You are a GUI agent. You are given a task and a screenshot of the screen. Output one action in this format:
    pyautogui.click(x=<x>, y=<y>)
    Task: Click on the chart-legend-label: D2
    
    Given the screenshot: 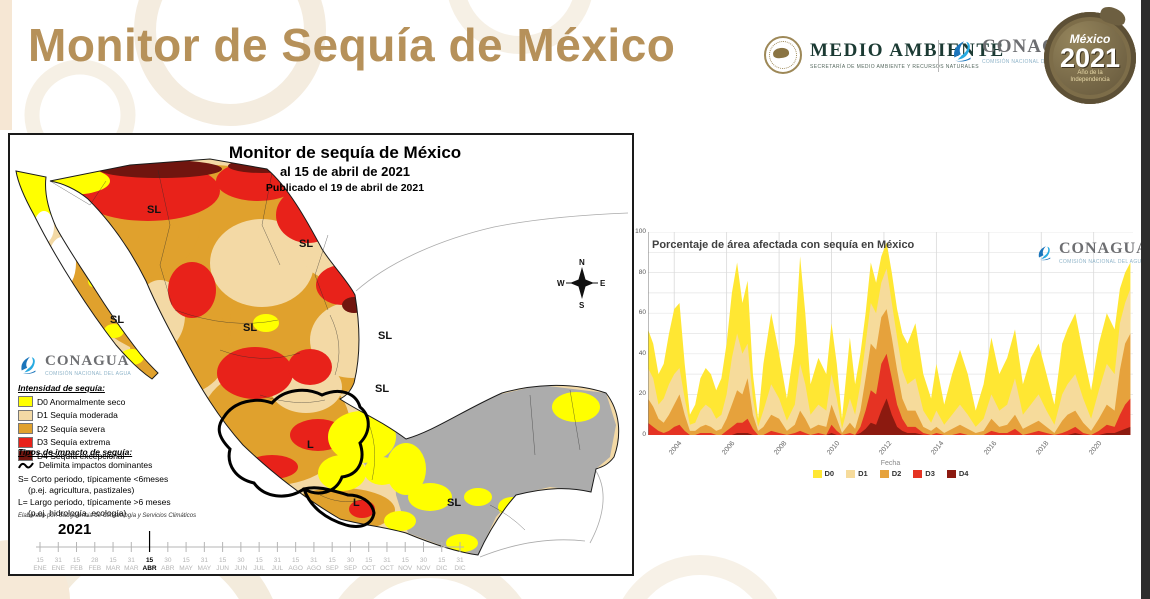 What is the action you would take?
    pyautogui.click(x=896, y=473)
    